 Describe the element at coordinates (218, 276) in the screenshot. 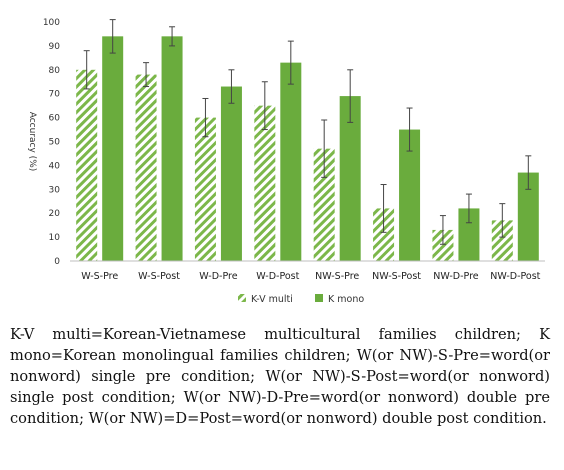

I see `category-label: W-D-Pre` at that location.